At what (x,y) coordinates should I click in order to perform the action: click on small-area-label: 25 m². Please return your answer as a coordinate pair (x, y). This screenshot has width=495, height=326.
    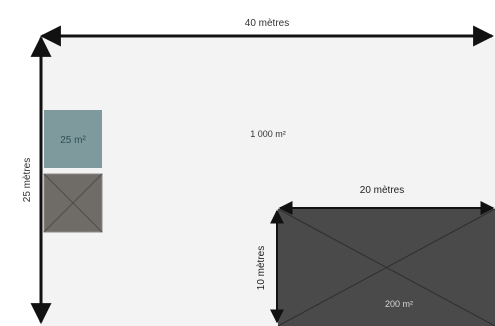
    Looking at the image, I should click on (73, 140).